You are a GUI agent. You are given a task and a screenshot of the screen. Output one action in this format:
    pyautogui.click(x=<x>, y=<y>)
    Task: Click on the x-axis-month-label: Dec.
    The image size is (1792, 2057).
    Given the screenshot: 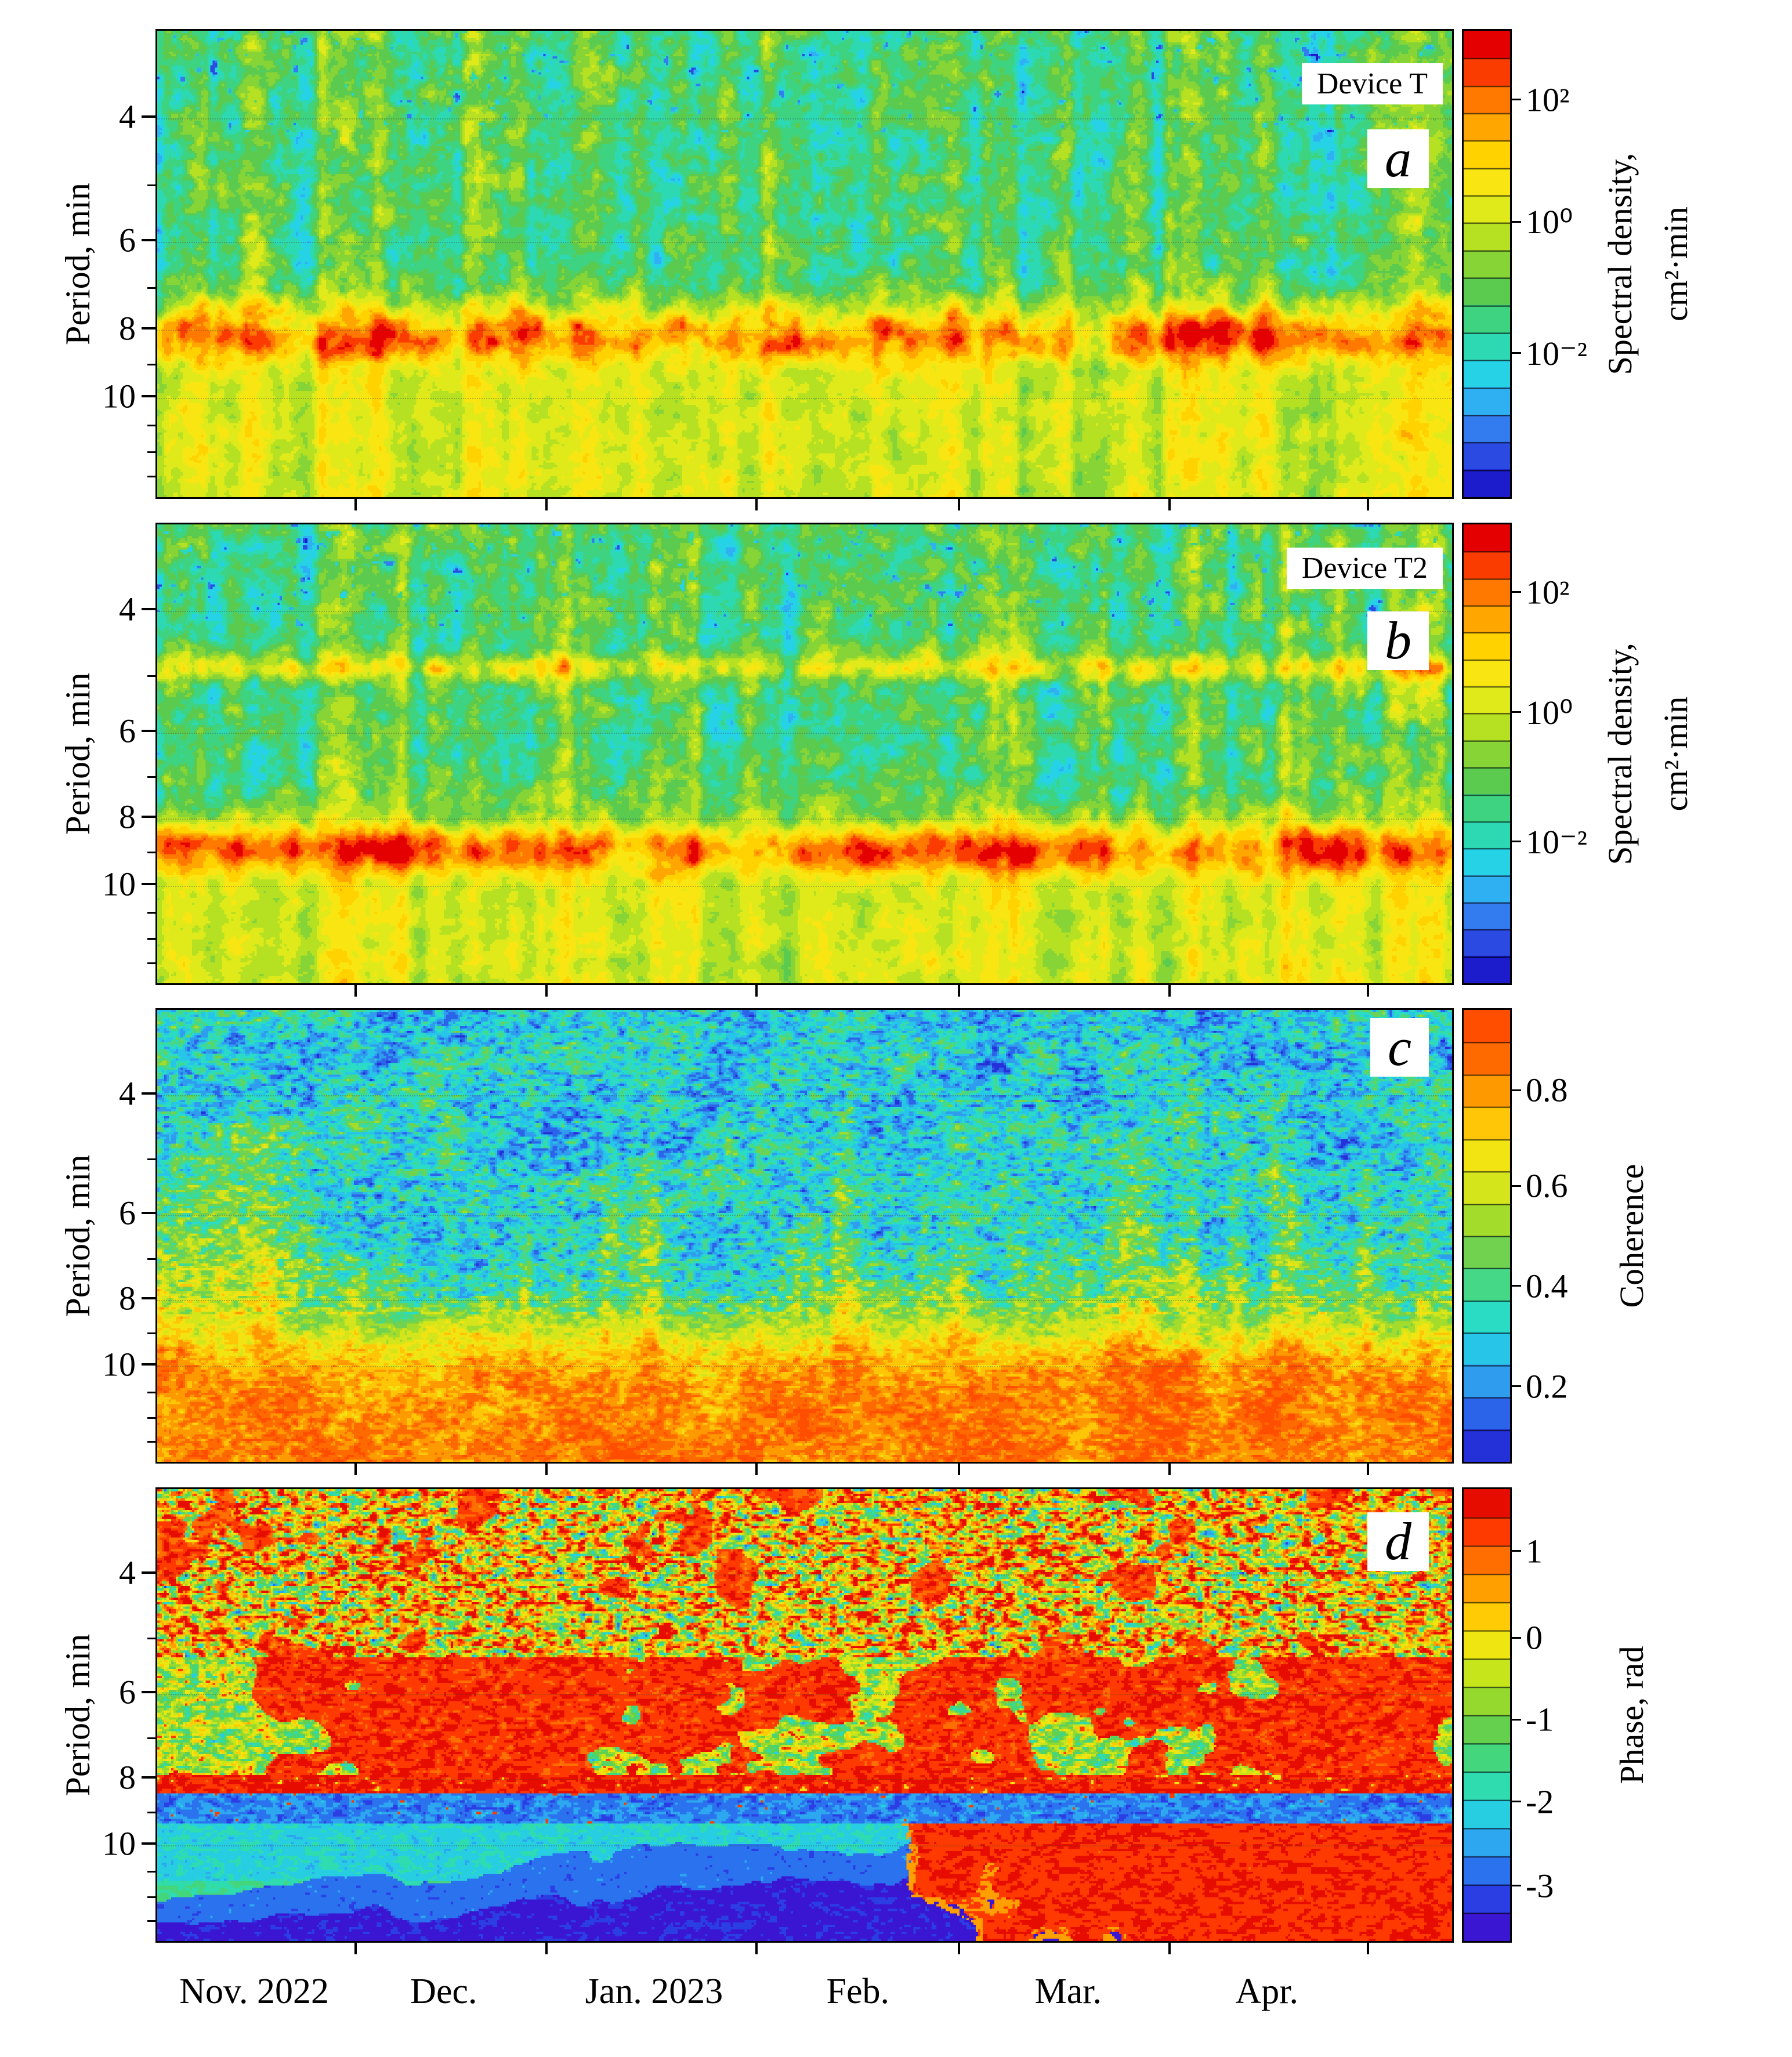 What is the action you would take?
    pyautogui.click(x=444, y=1991)
    